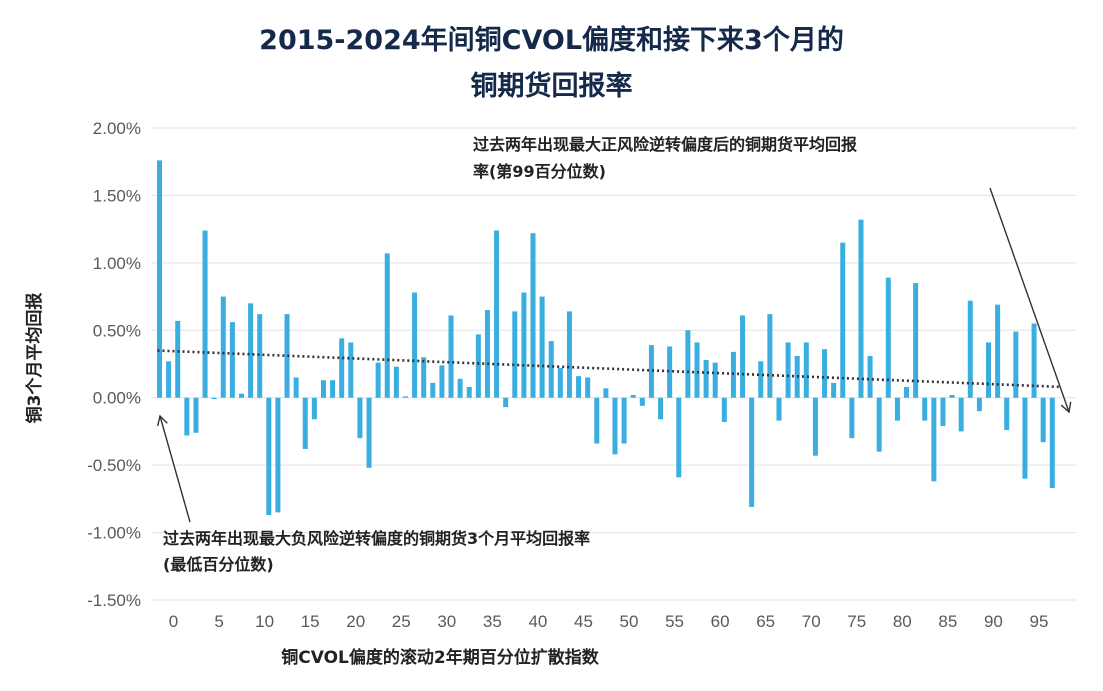 This screenshot has width=1103, height=691. What do you see at coordinates (902, 621) in the screenshot?
I see `x-tick-label: 80` at bounding box center [902, 621].